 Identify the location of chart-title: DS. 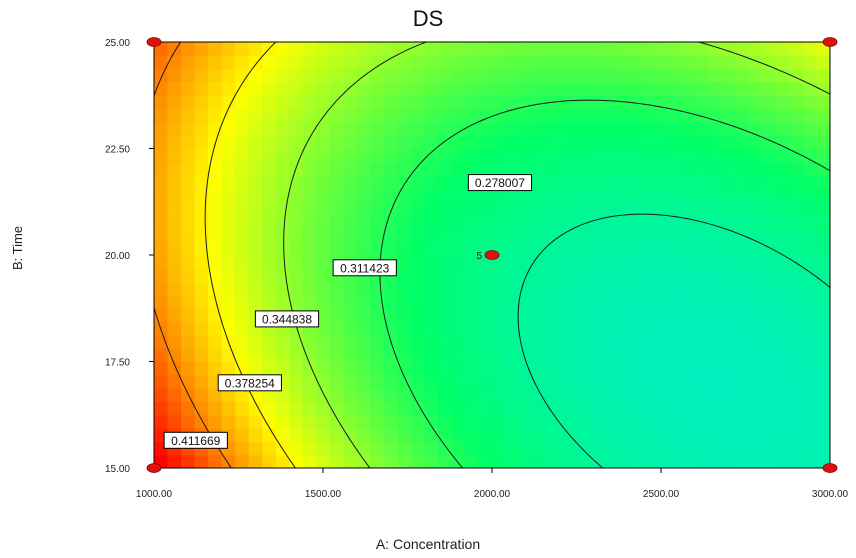
(428, 18).